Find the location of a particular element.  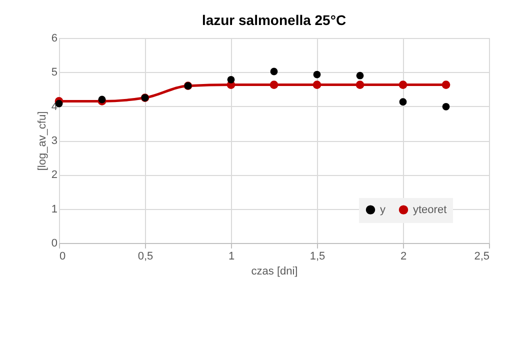

x-axis-title: czas [dni] is located at coordinates (274, 272).